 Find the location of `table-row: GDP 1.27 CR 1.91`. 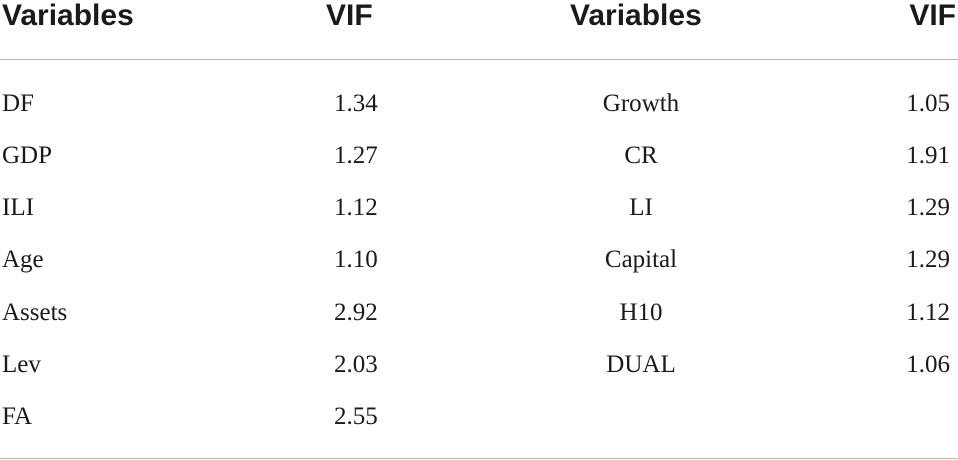

table-row: GDP 1.27 CR 1.91 is located at coordinates (479, 156).